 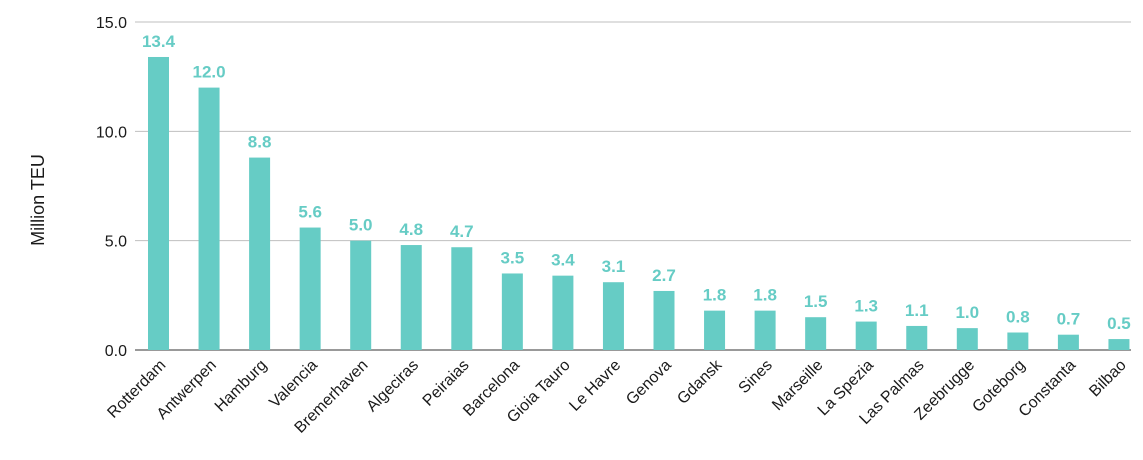 I want to click on data-label: 2.7, so click(x=664, y=275).